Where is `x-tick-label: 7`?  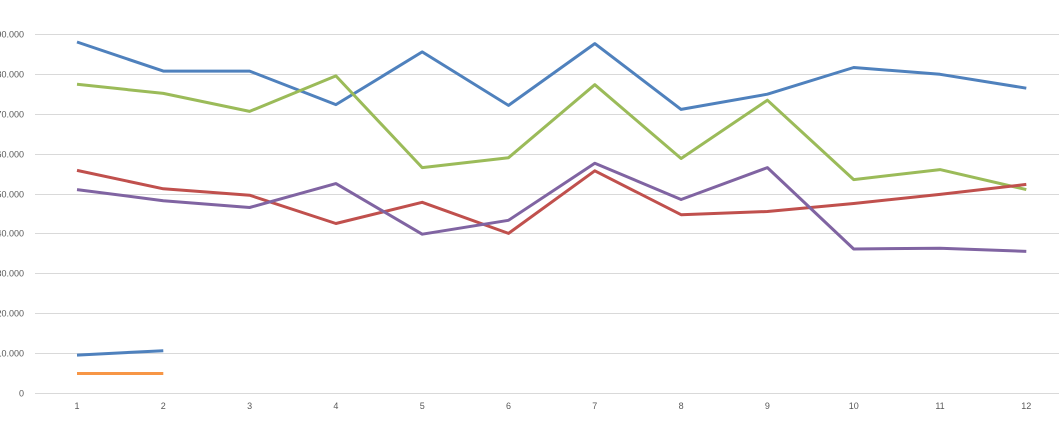
x-tick-label: 7 is located at coordinates (594, 406).